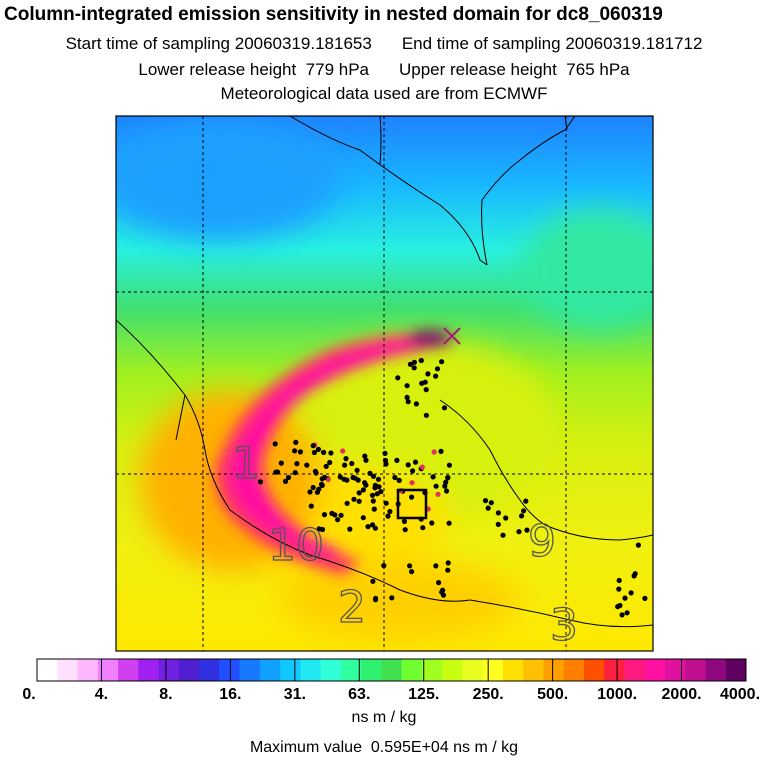 Image resolution: width=768 pixels, height=768 pixels. What do you see at coordinates (423, 694) in the screenshot?
I see `colorbar-tick-label: 125.` at bounding box center [423, 694].